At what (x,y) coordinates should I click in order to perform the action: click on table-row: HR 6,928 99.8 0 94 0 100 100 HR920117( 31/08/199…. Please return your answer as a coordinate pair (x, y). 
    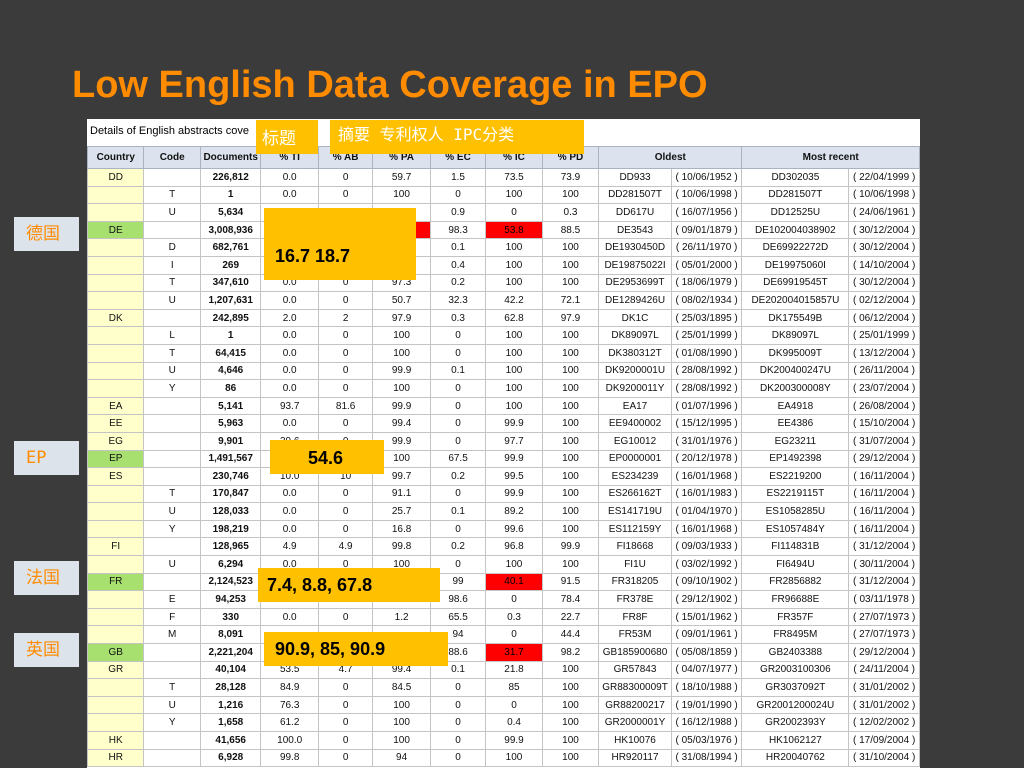
    Looking at the image, I should click on (503, 758).